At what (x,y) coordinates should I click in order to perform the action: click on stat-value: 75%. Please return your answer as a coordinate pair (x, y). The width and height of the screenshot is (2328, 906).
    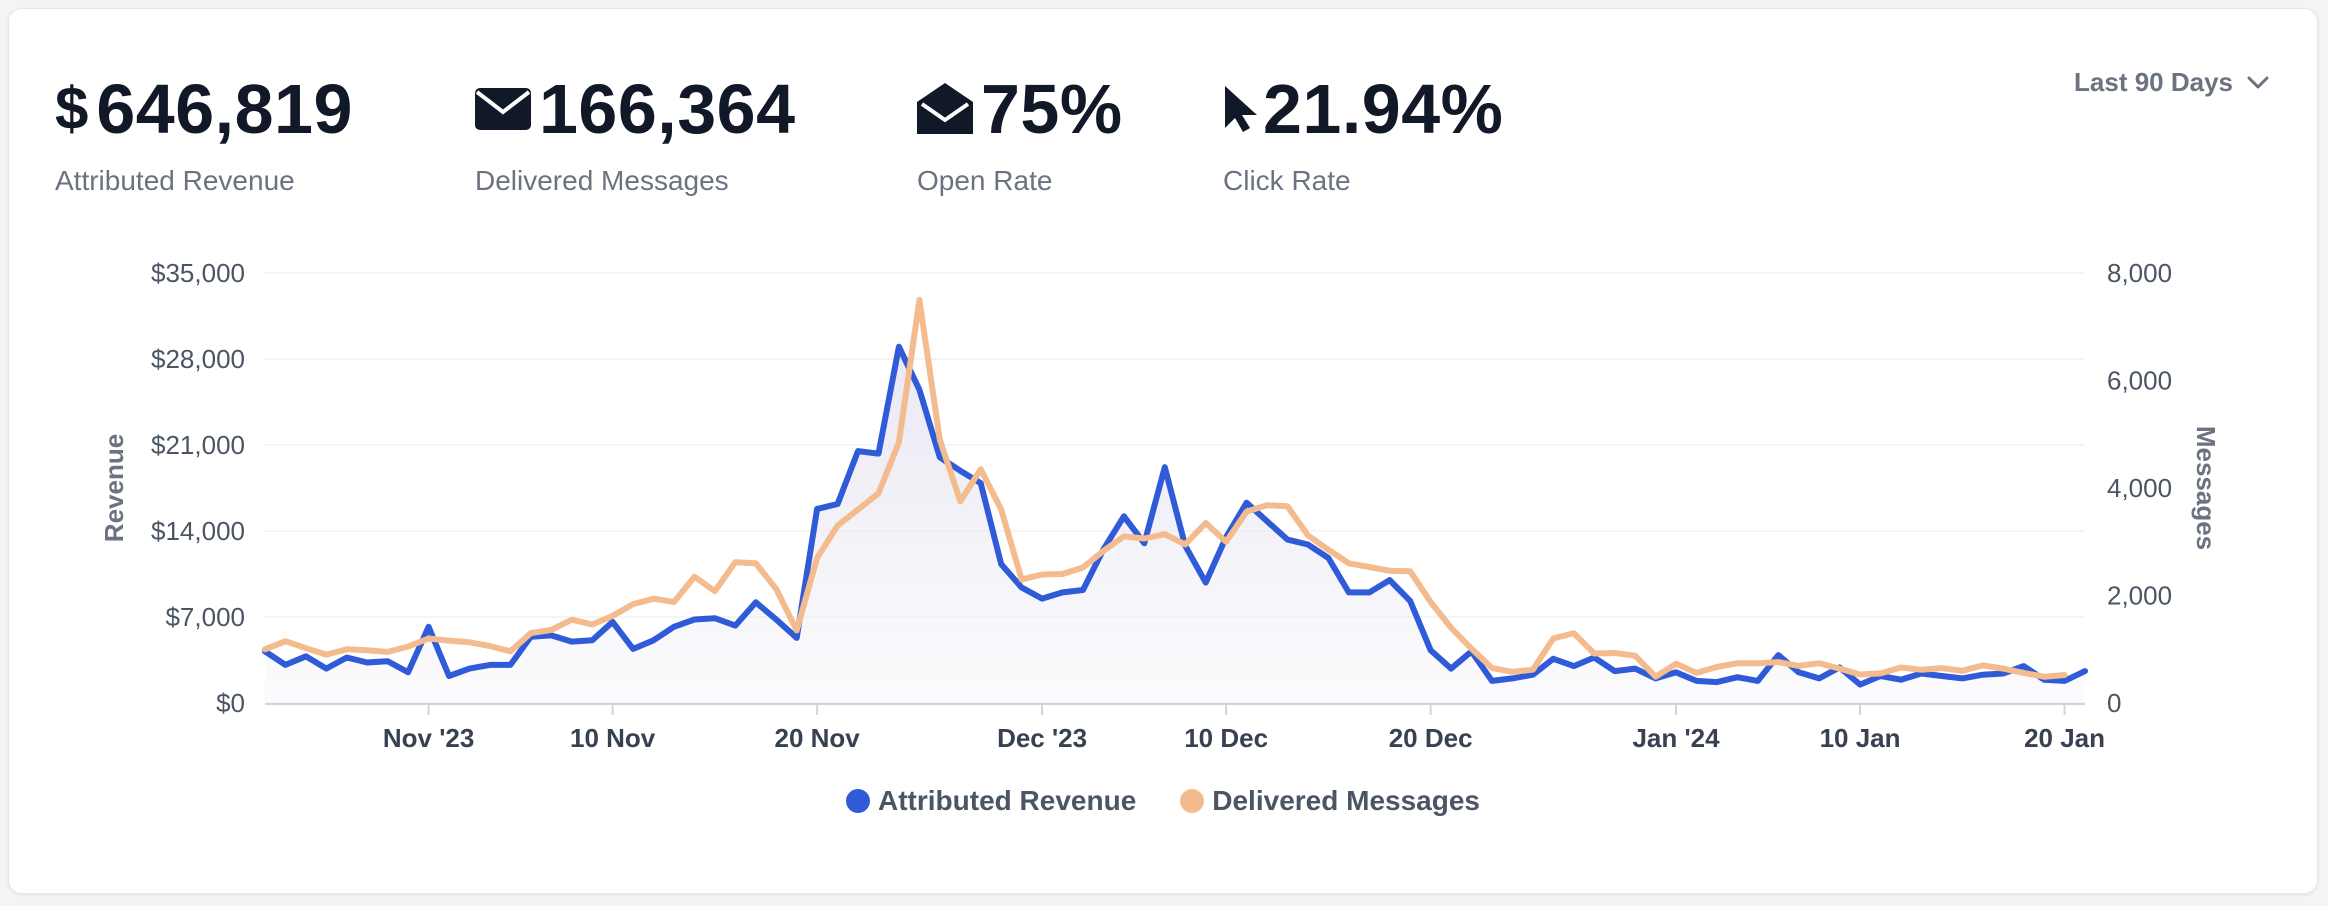
    Looking at the image, I should click on (1052, 109).